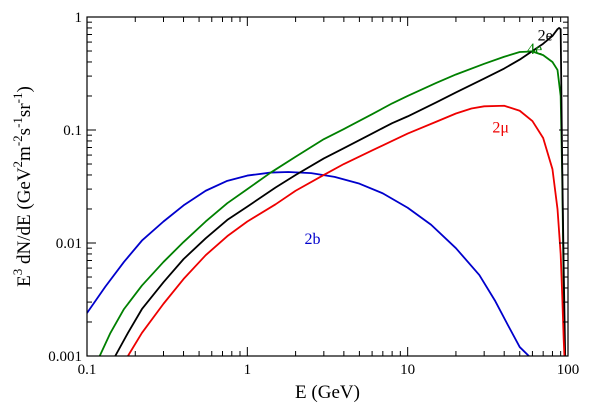  I want to click on y-tick-label: 0.1, so click(72, 131).